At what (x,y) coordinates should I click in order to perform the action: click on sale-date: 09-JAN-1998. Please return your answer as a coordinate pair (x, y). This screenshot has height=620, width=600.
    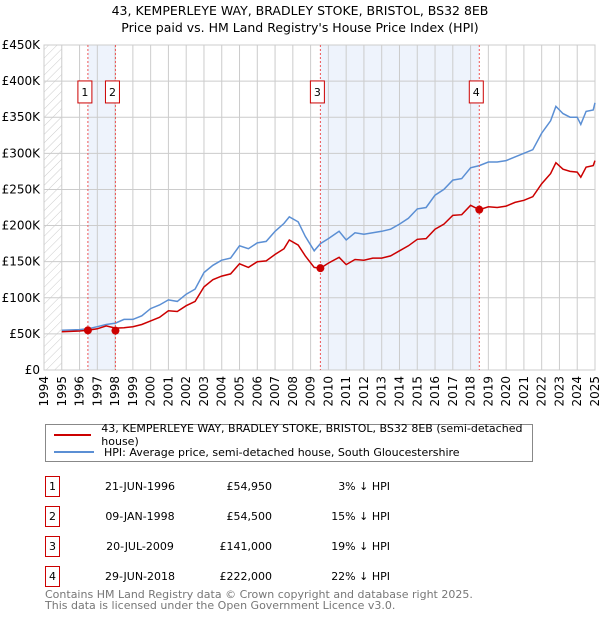
    Looking at the image, I should click on (140, 516).